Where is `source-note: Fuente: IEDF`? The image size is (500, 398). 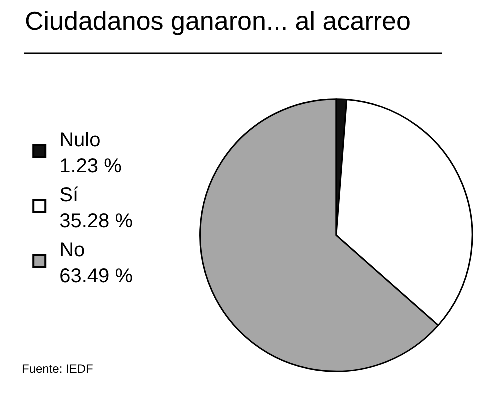 source-note: Fuente: IEDF is located at coordinates (58, 369).